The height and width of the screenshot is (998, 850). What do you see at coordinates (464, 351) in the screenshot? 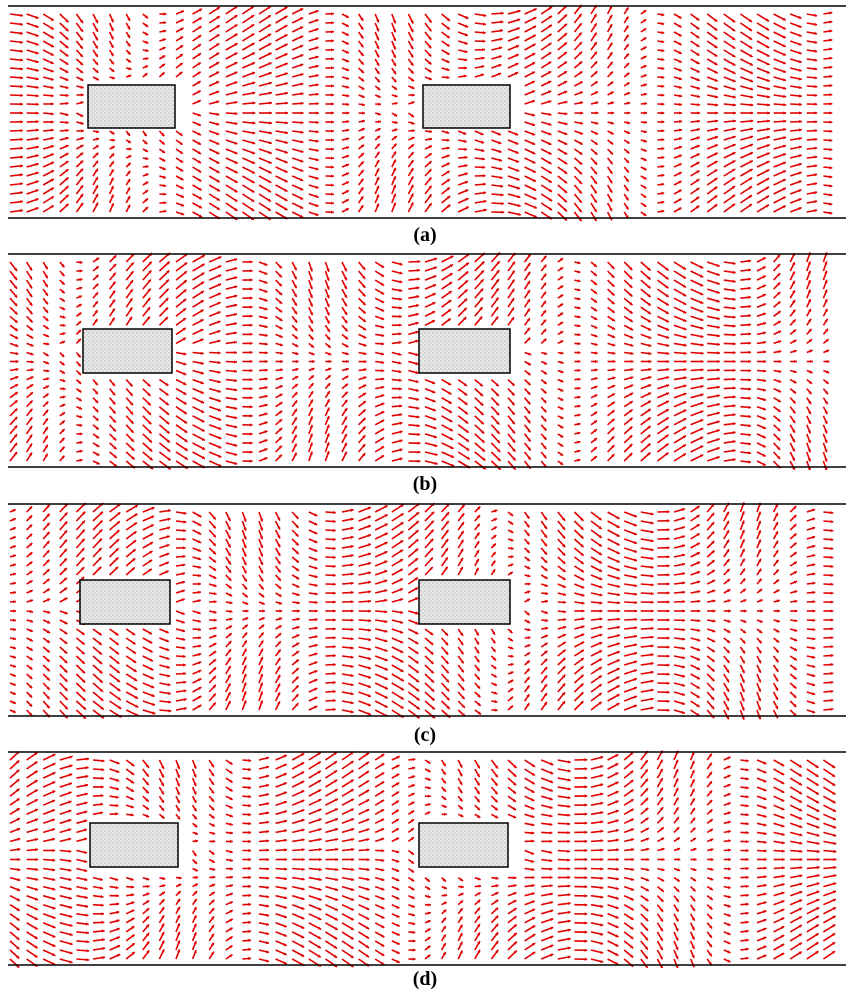
I see `obstacle-right` at bounding box center [464, 351].